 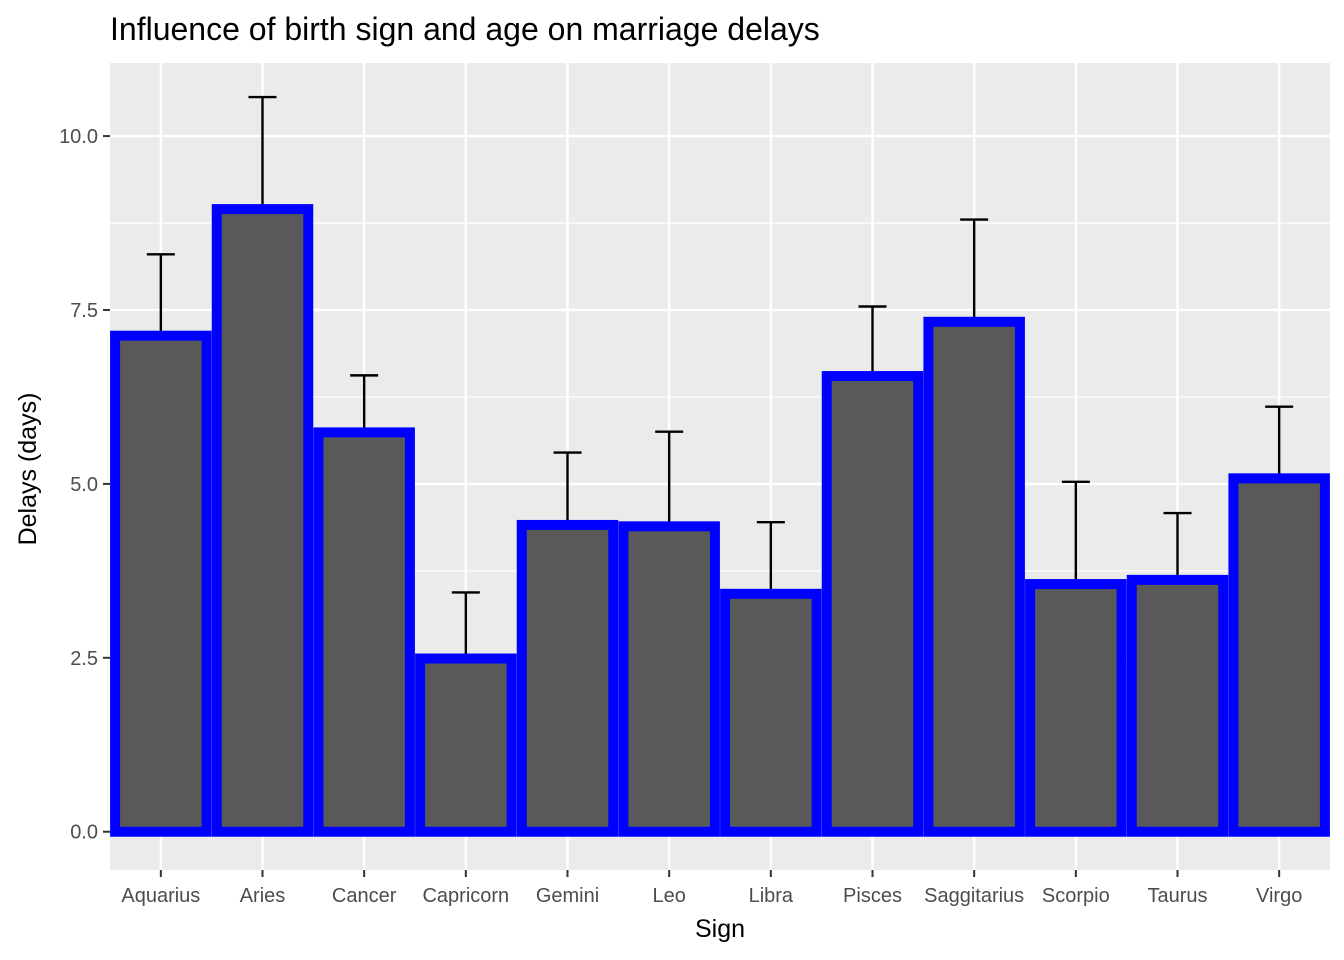 What do you see at coordinates (161, 583) in the screenshot?
I see `bar-aquarius` at bounding box center [161, 583].